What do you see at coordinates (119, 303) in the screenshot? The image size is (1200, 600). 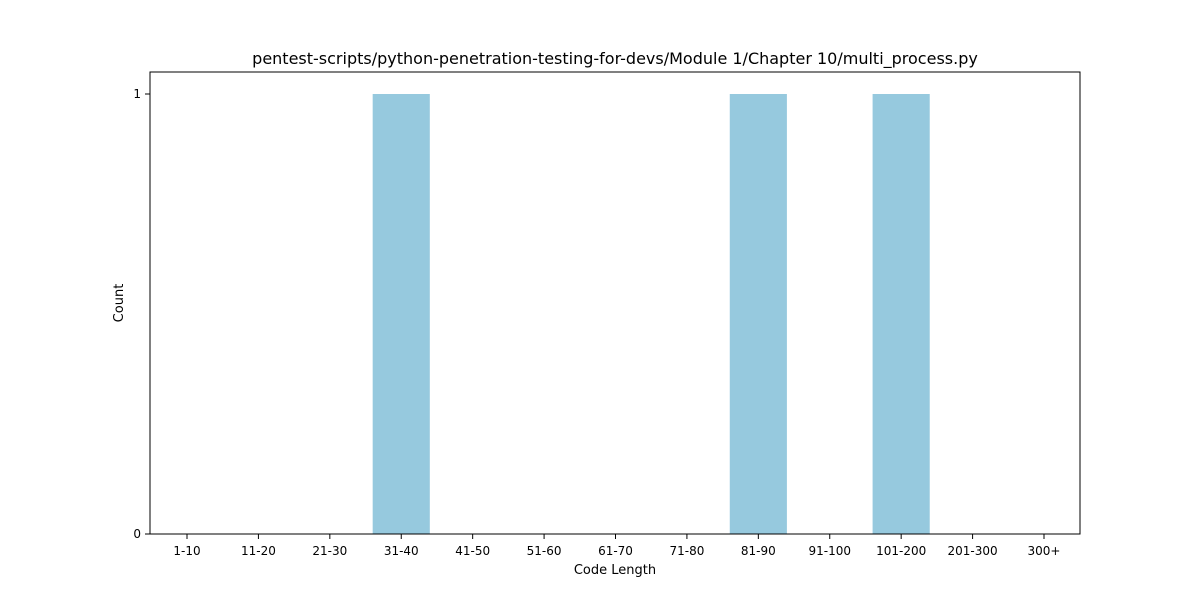 I see `y-axis-label: Count` at bounding box center [119, 303].